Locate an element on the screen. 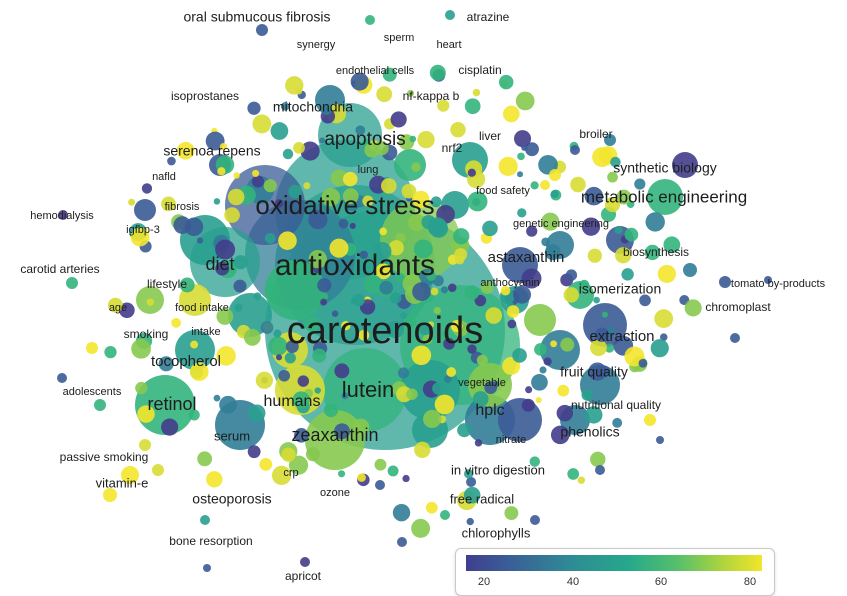 This screenshot has height=596, width=847. keyword-label: intake is located at coordinates (205, 332).